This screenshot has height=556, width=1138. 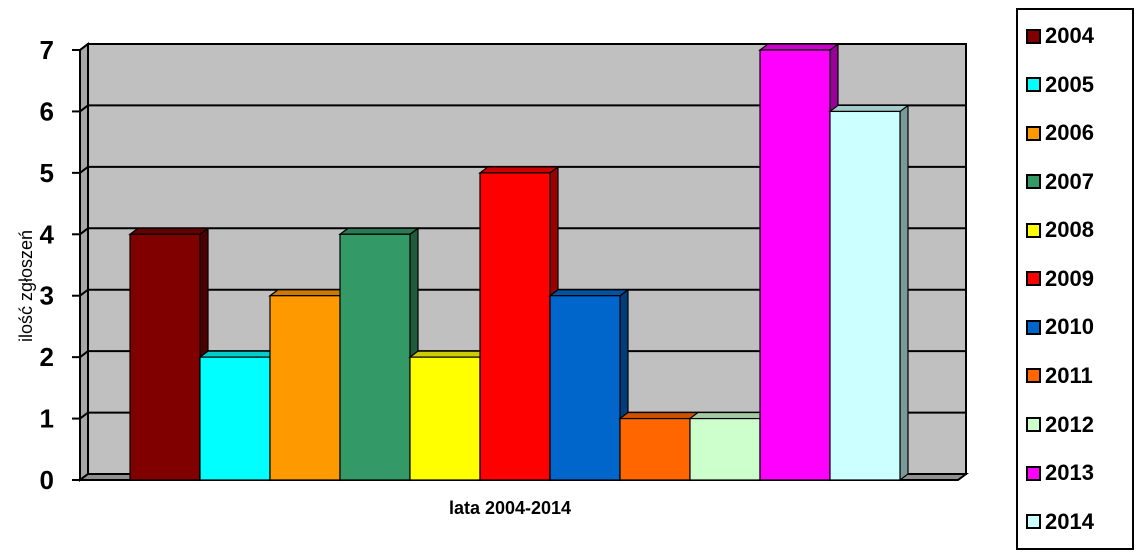 What do you see at coordinates (904, 293) in the screenshot?
I see `bar-side` at bounding box center [904, 293].